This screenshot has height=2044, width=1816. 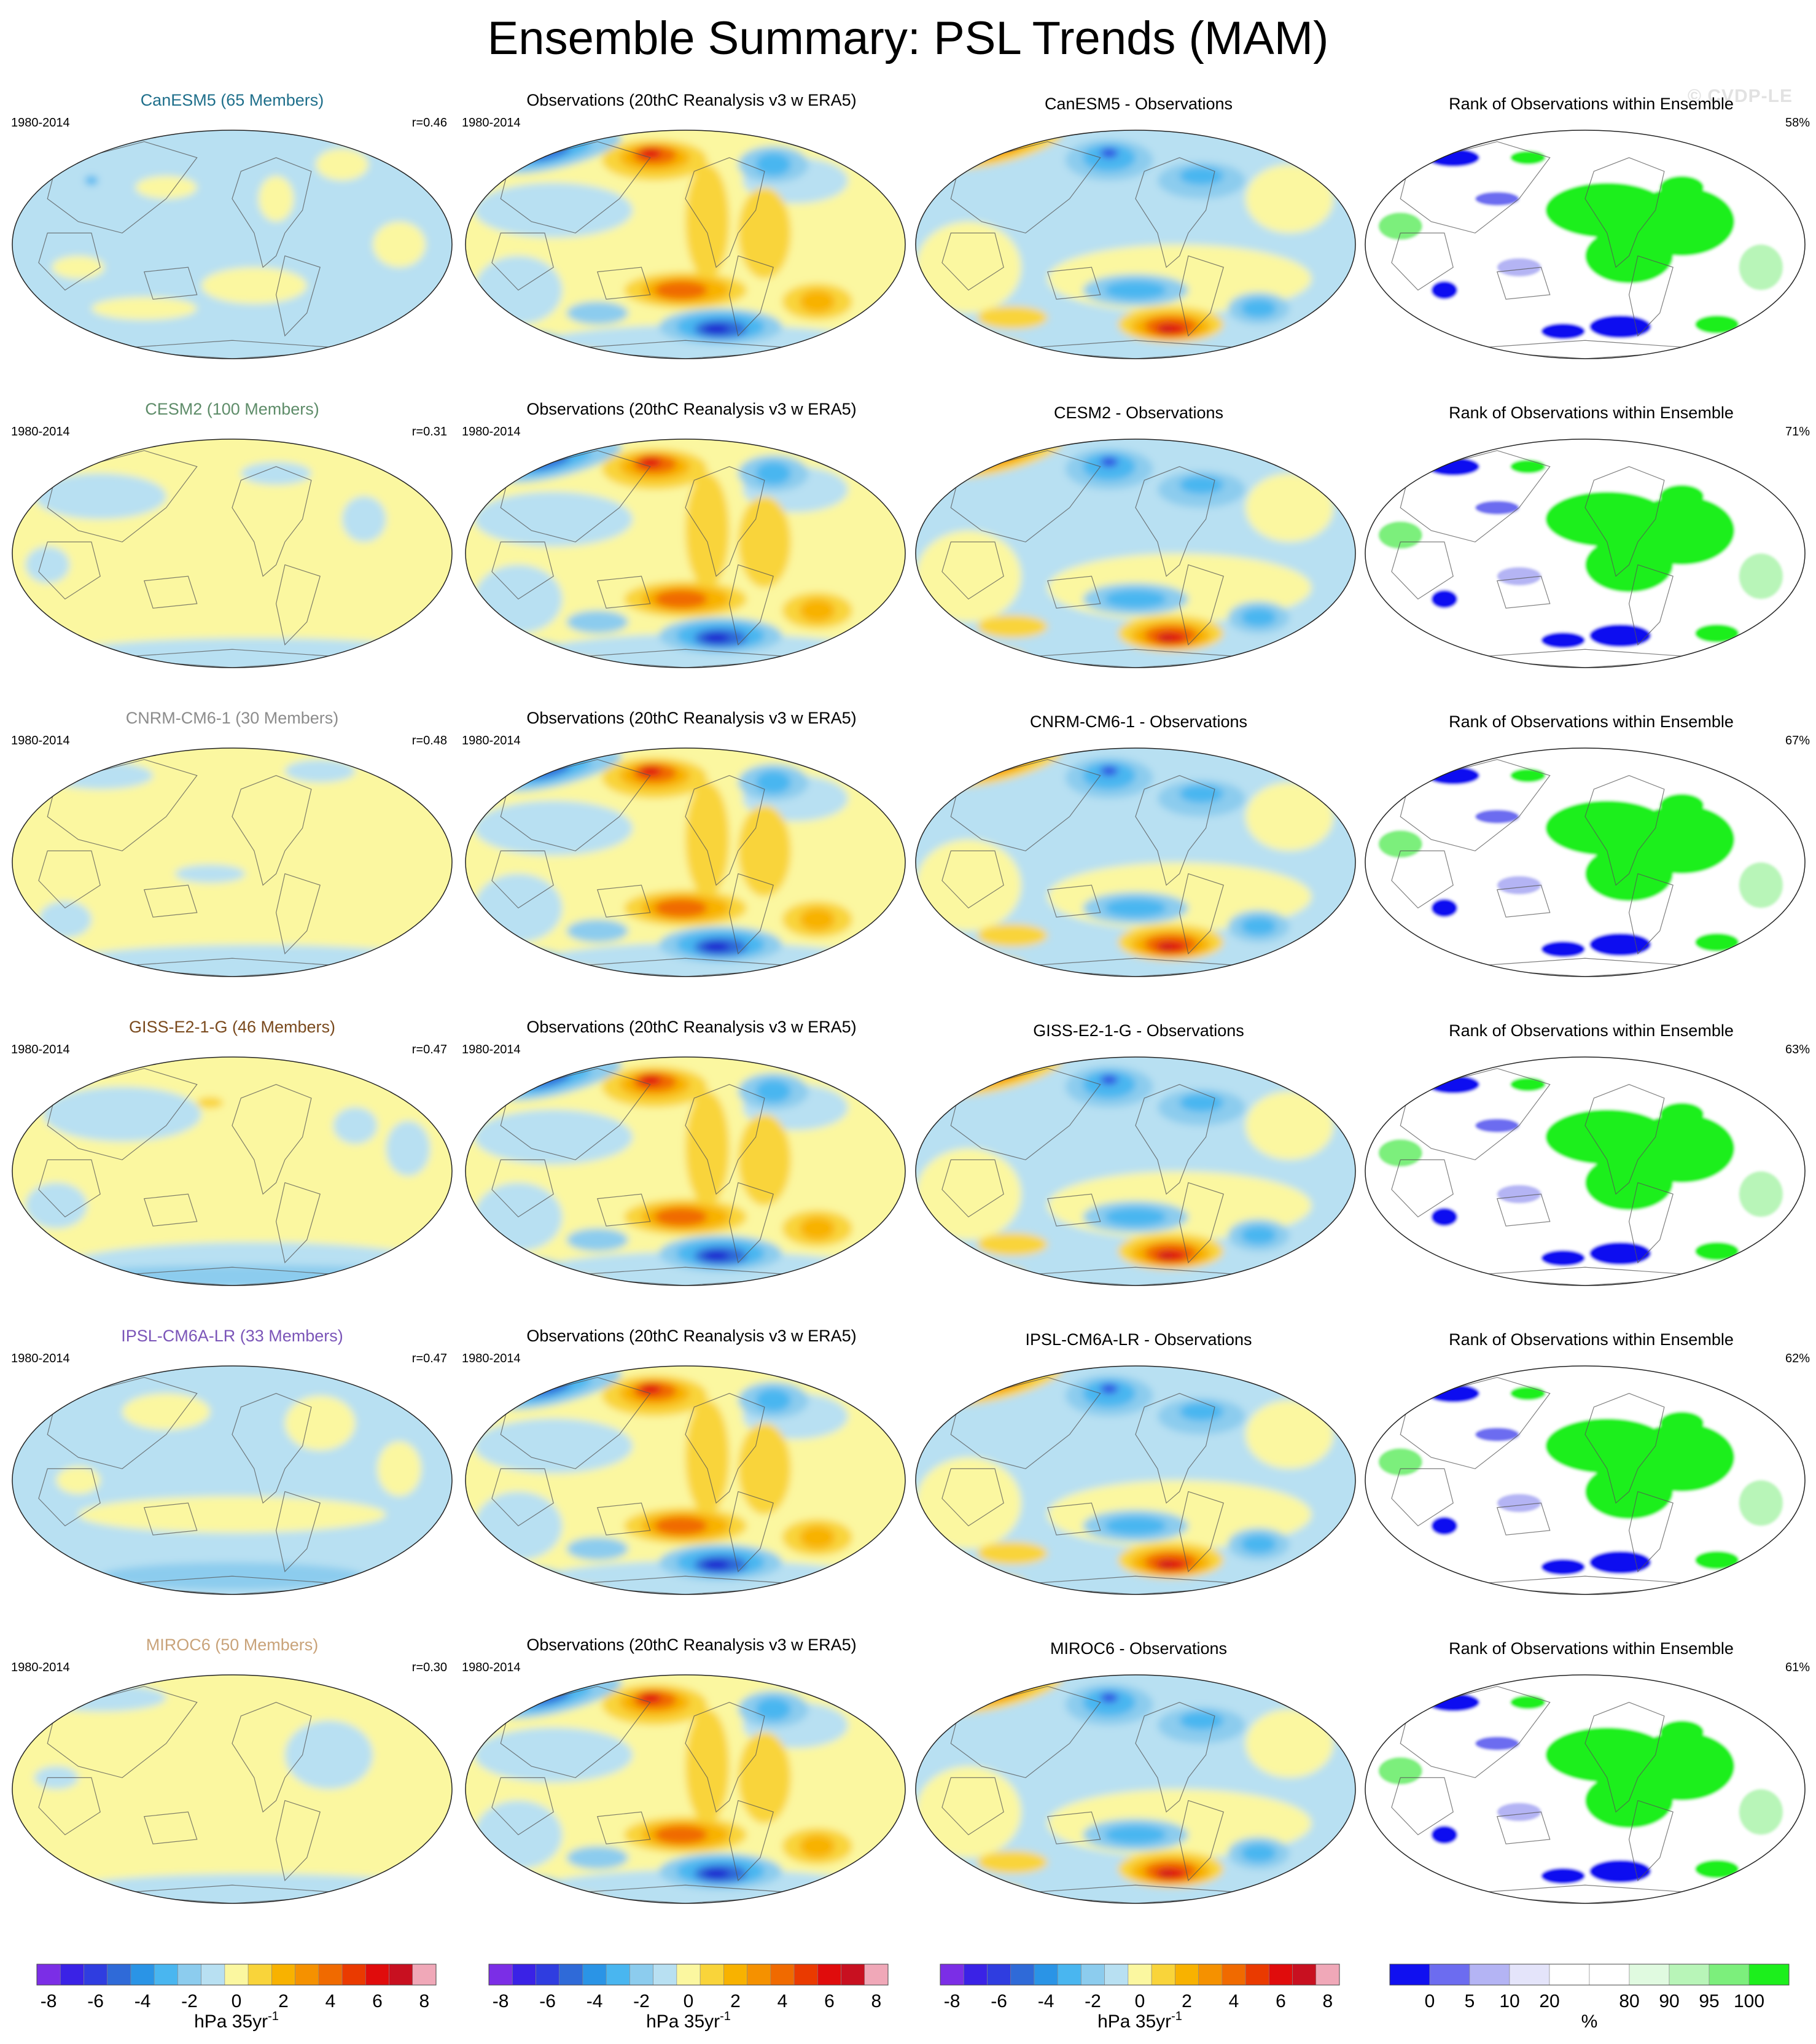 What do you see at coordinates (1629, 2001) in the screenshot?
I see `colorbar-tick-label: 80` at bounding box center [1629, 2001].